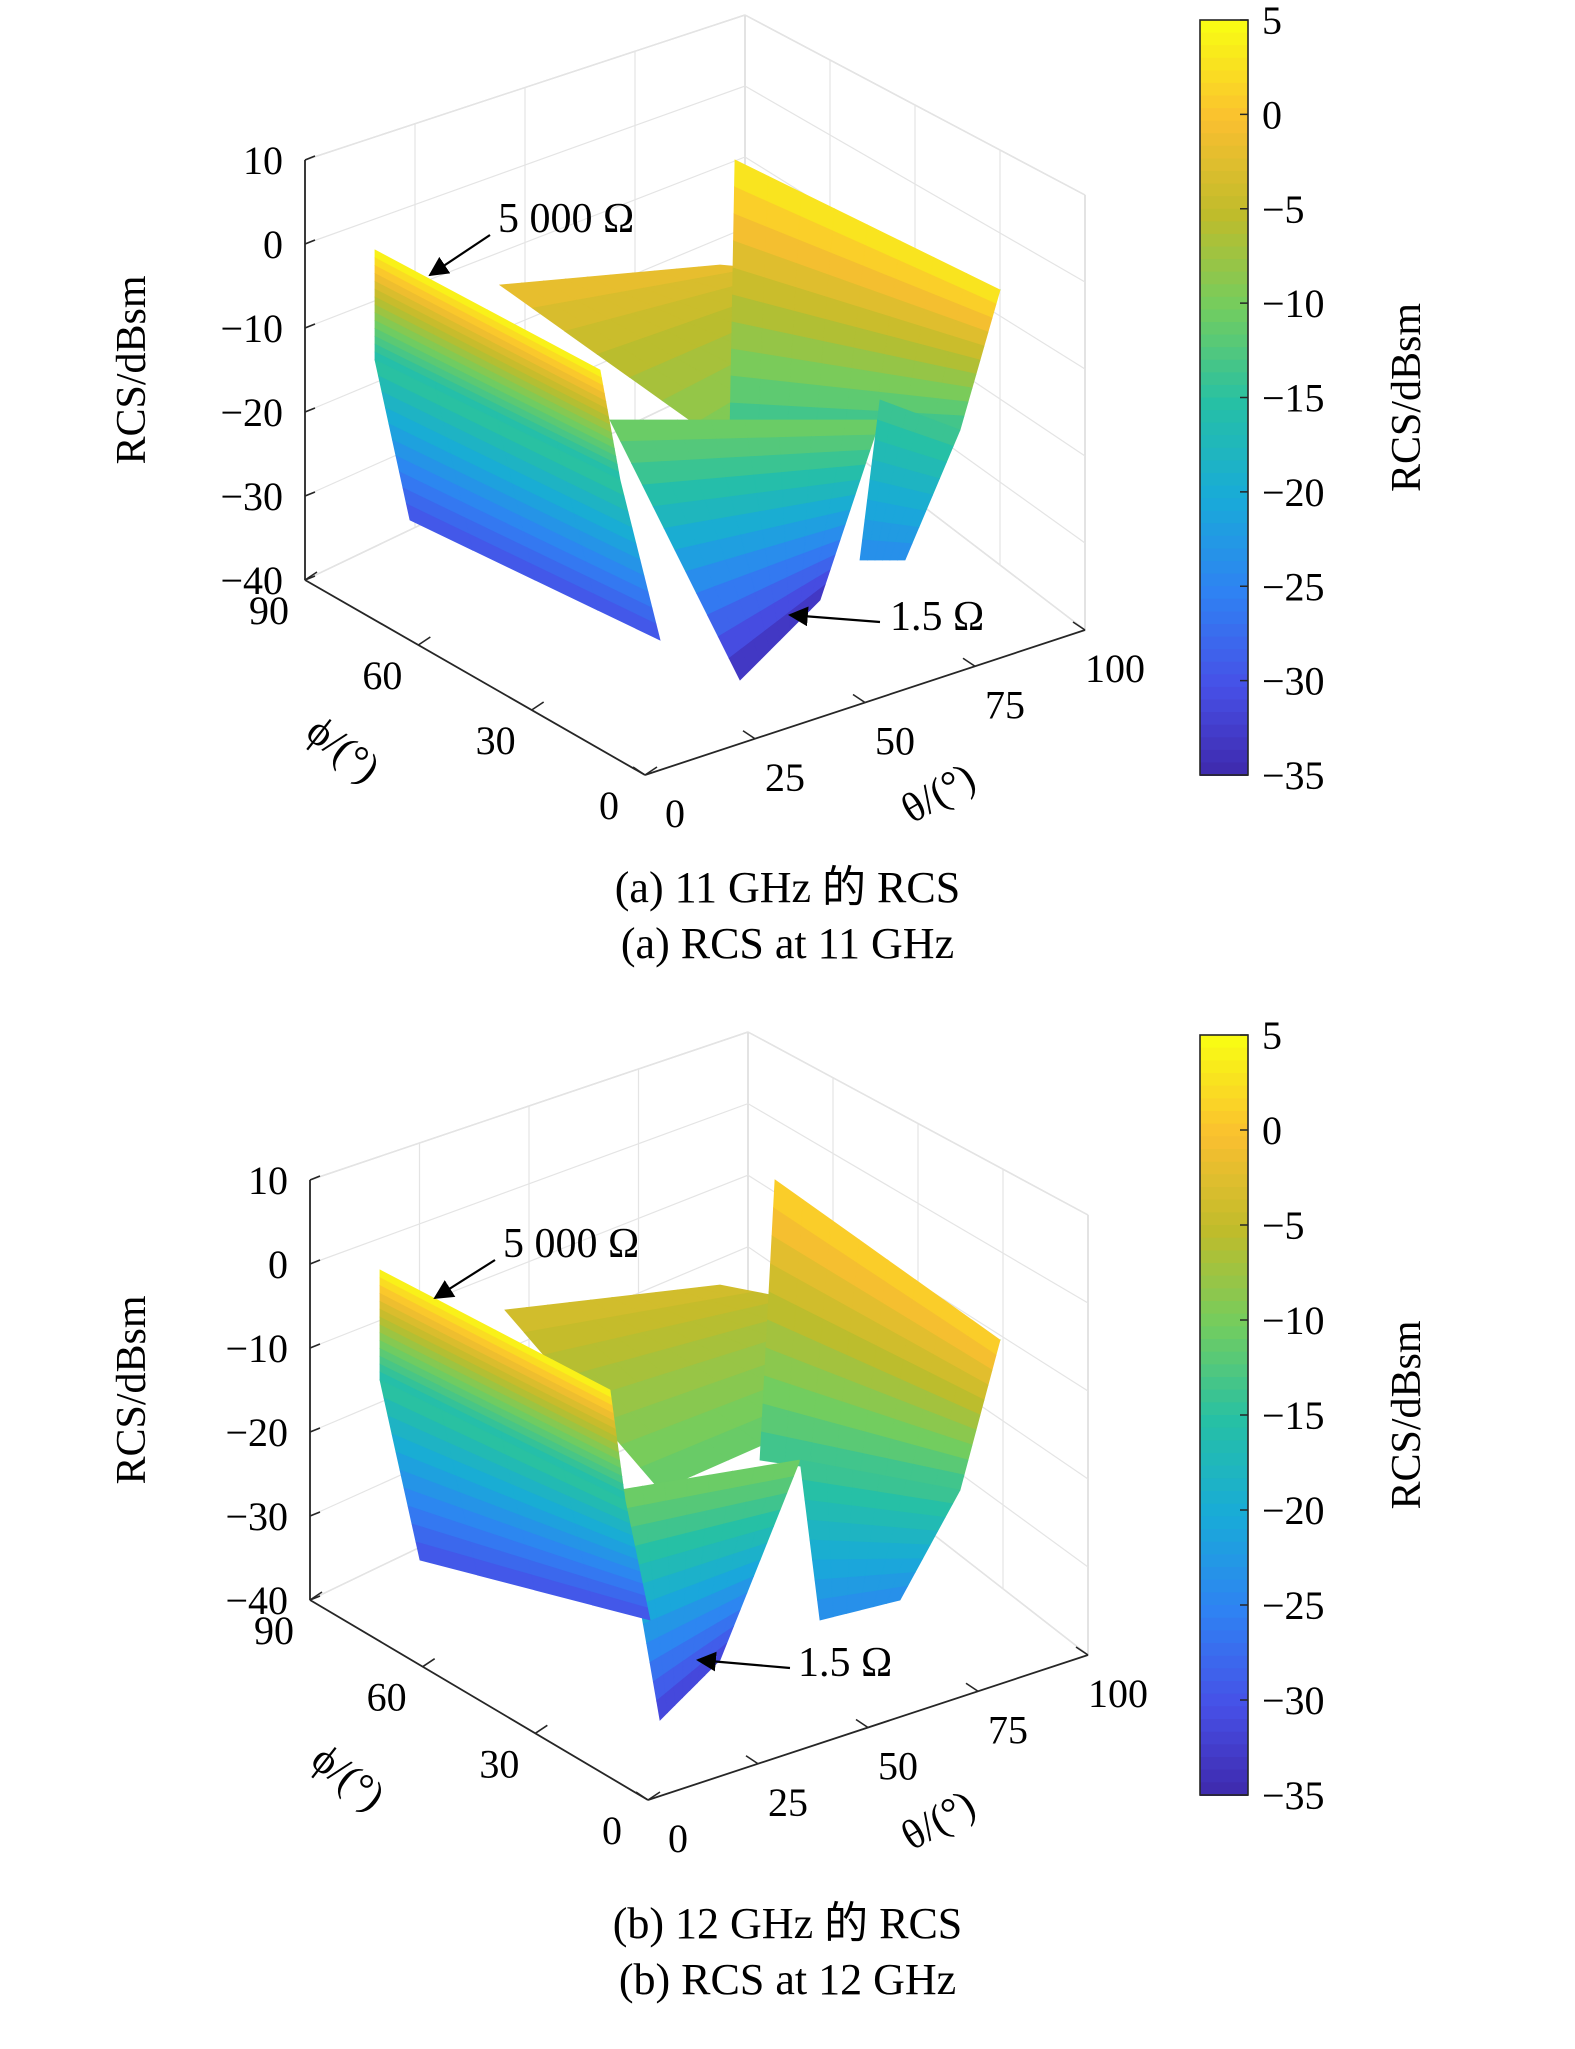 Image resolution: width=1575 pixels, height=2049 pixels. Describe the element at coordinates (475, 677) in the screenshot. I see `phi-axis-line` at that location.